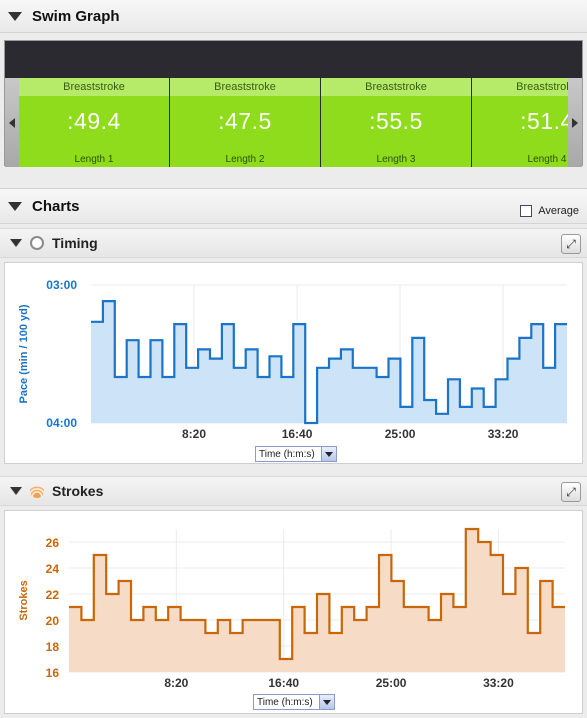 Image resolution: width=587 pixels, height=718 pixels. I want to click on length-card: Breaststroke :51.4 Length 4, so click(521, 122).